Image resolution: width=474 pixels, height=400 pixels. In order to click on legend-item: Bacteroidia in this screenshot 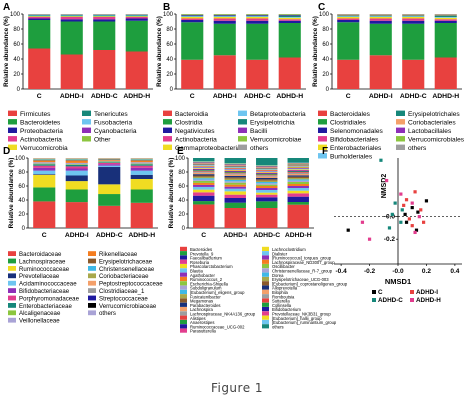, I will do `click(185, 114)`.